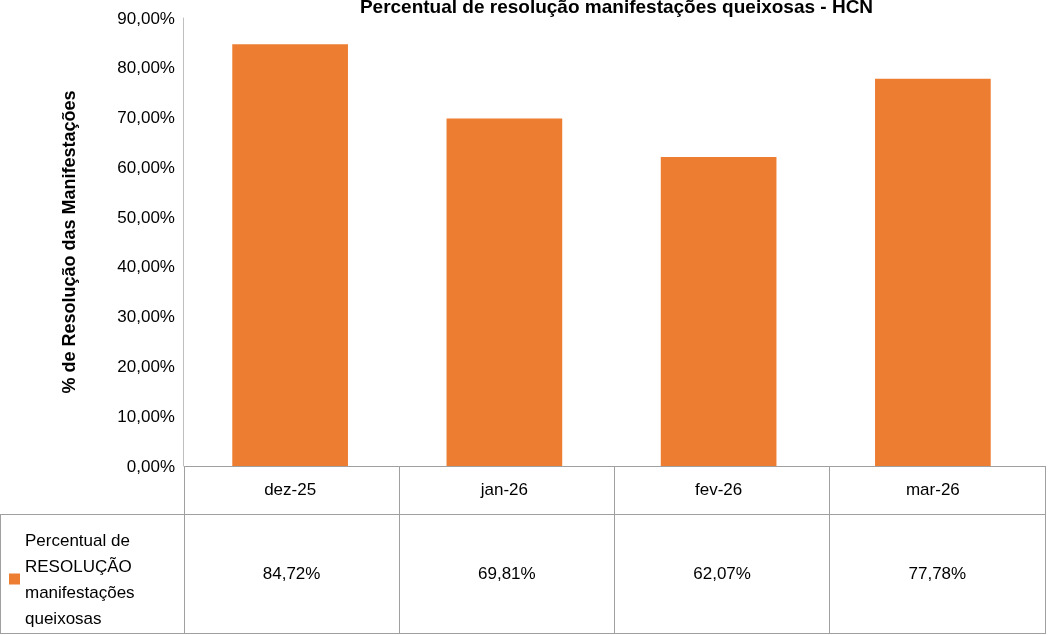 This screenshot has height=635, width=1064. Describe the element at coordinates (722, 574) in the screenshot. I see `data-label: 62,07%` at that location.